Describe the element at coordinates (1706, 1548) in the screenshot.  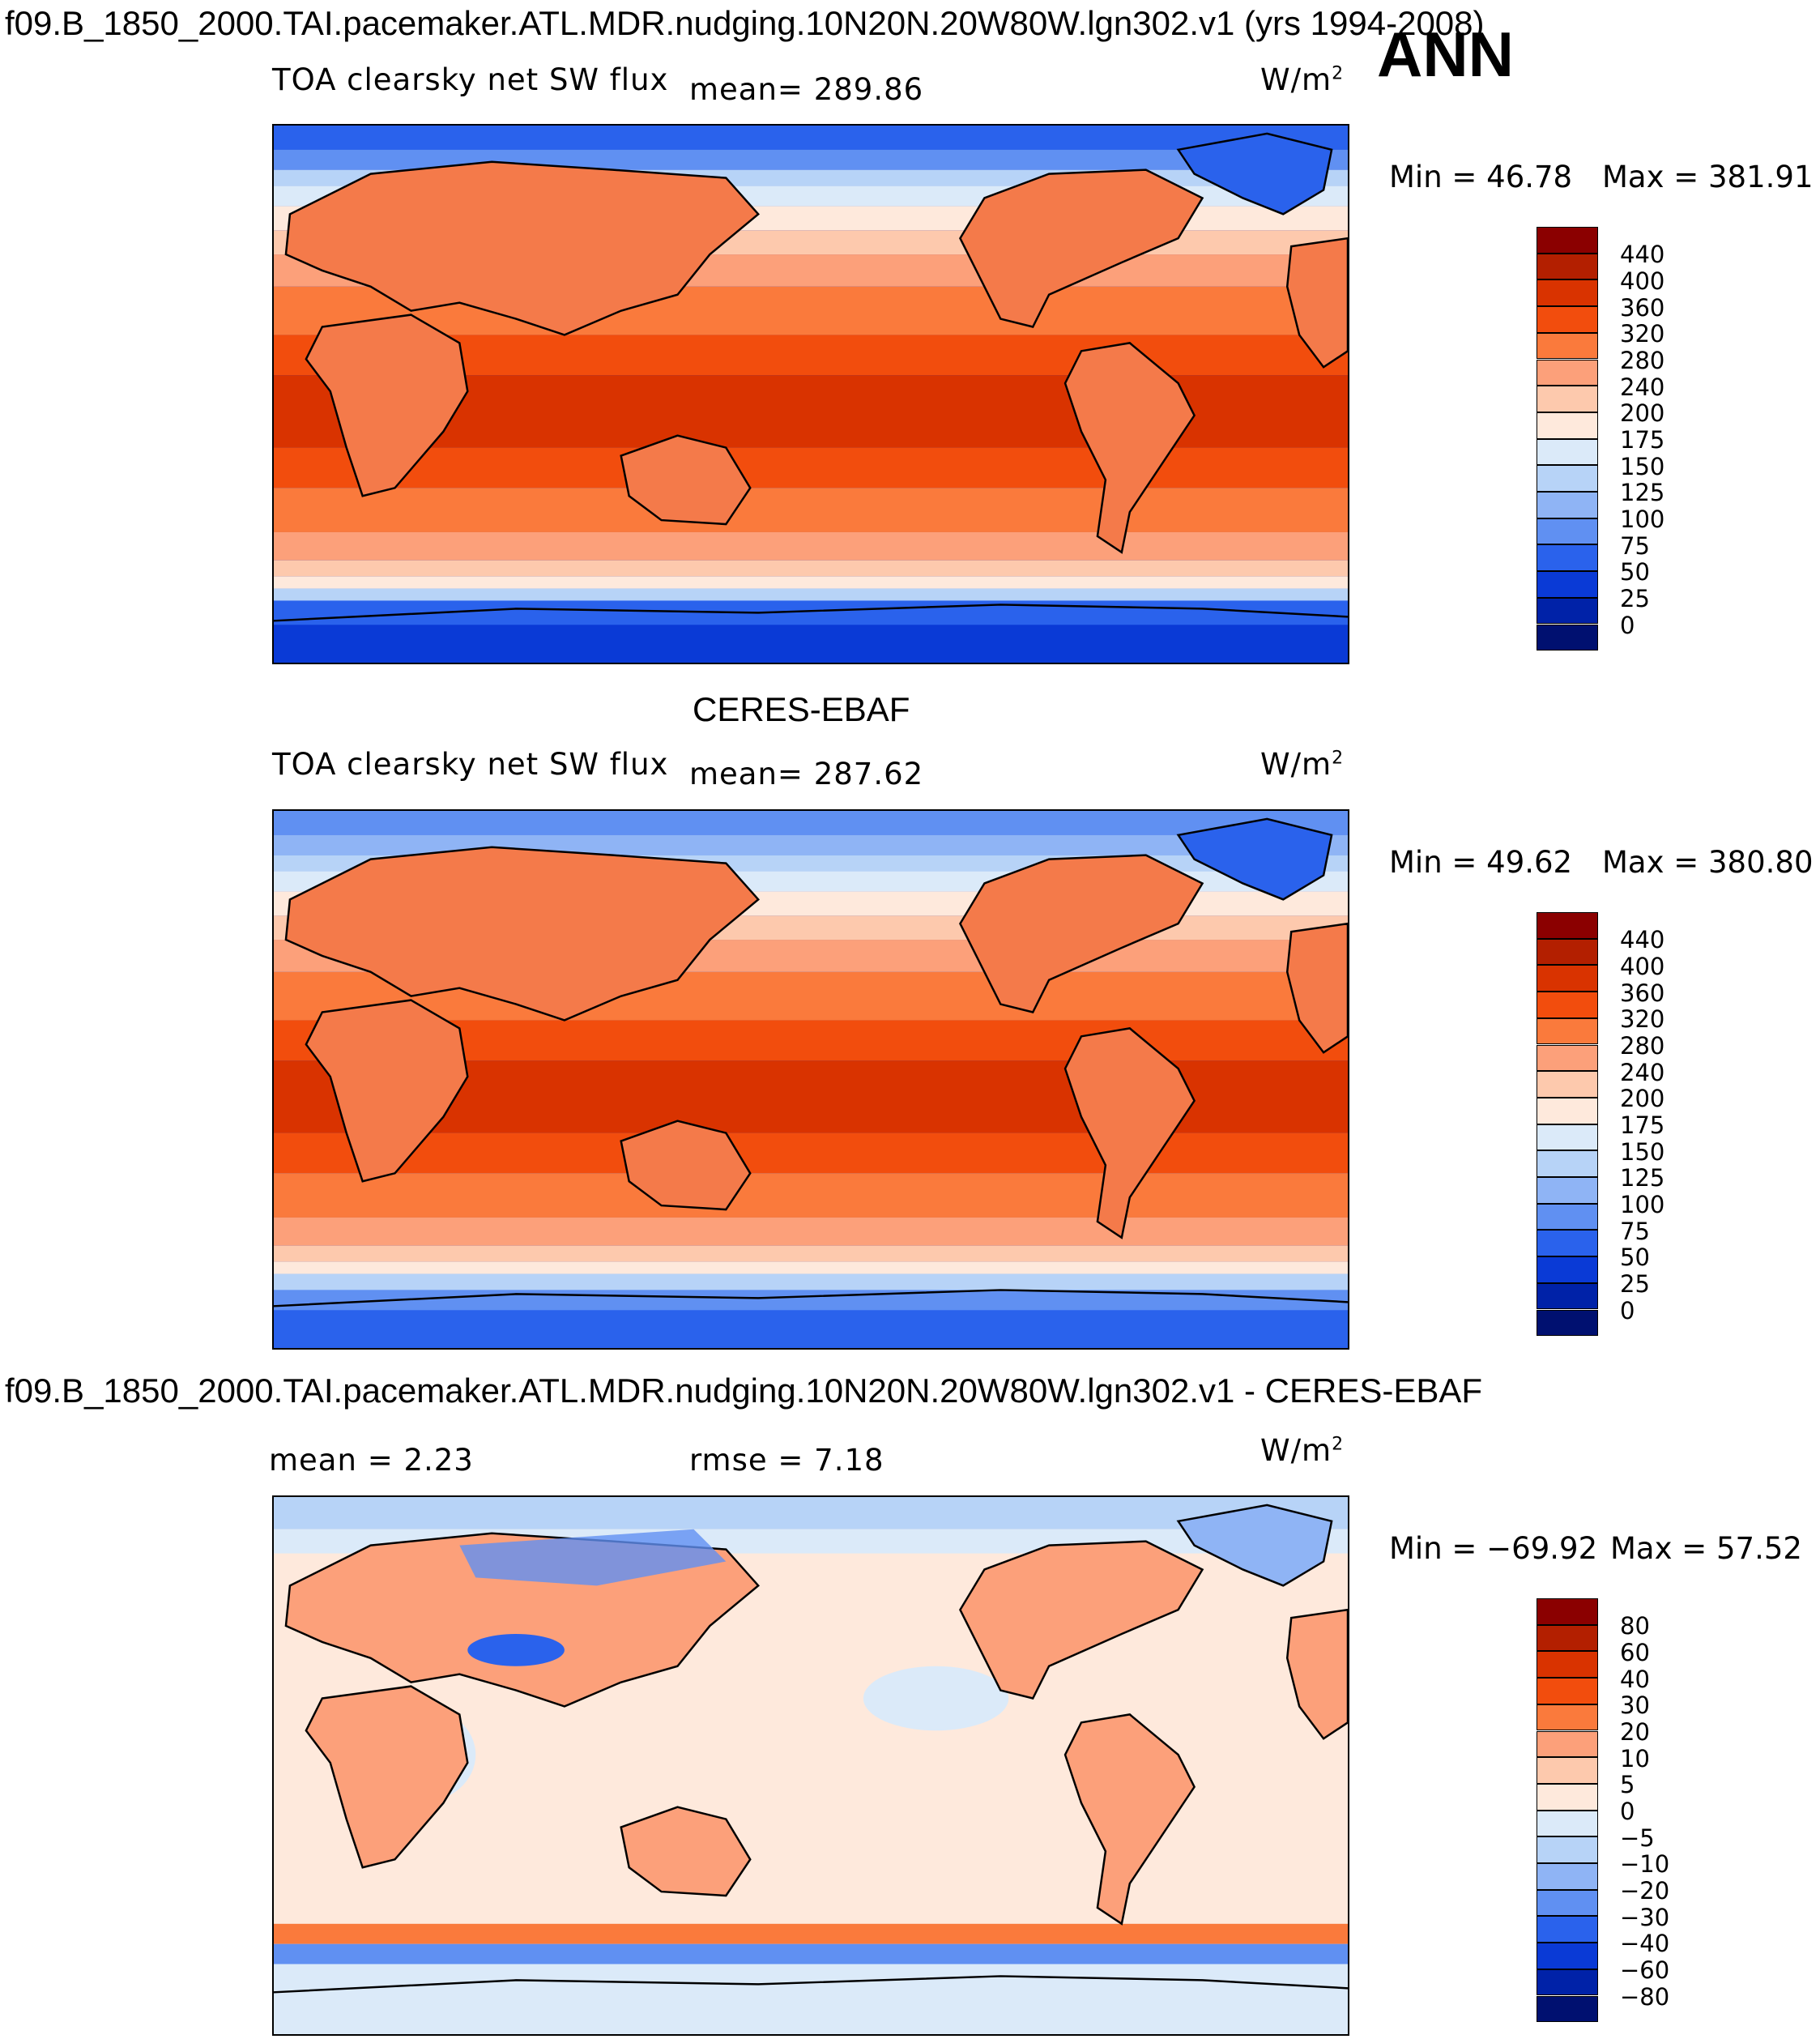
I see `diff-max: Max = 57.52` at that location.